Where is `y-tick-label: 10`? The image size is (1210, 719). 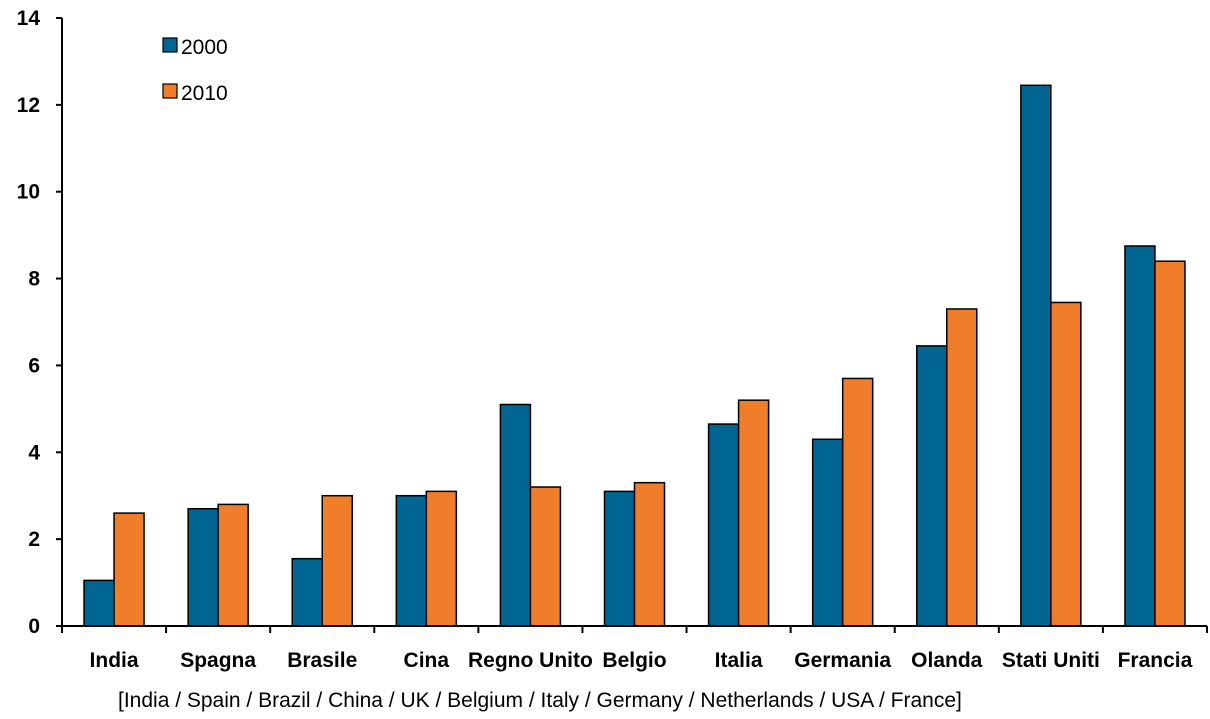
y-tick-label: 10 is located at coordinates (28, 192).